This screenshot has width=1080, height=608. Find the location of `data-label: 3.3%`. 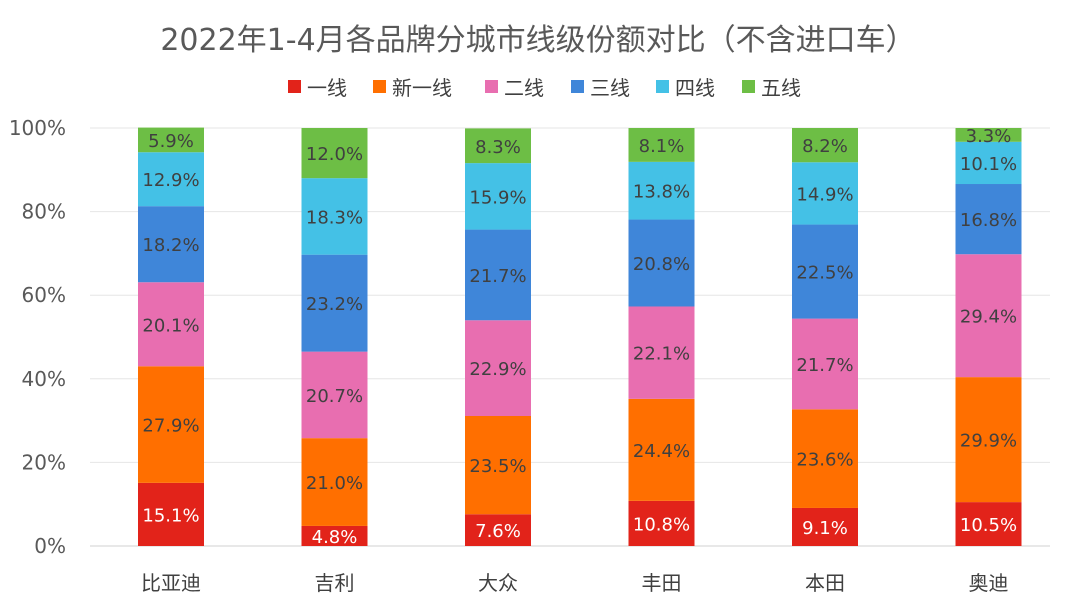

data-label: 3.3% is located at coordinates (989, 136).